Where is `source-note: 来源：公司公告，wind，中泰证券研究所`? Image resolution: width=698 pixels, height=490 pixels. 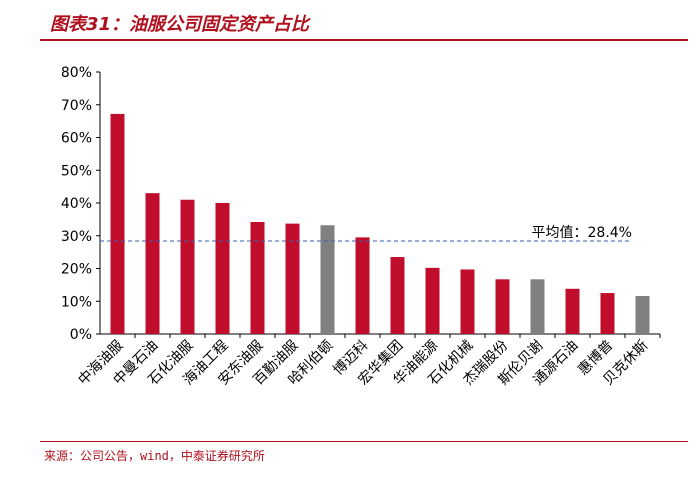
source-note: 来源：公司公告，wind，中泰证券研究所 is located at coordinates (154, 456).